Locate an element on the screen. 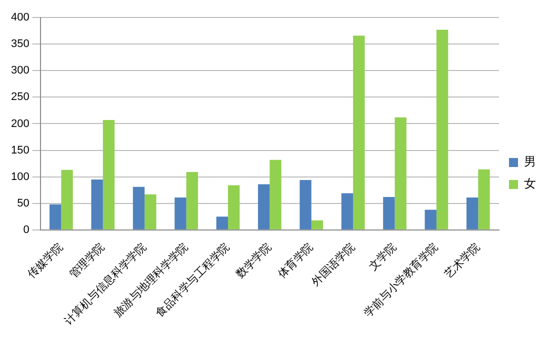  x-tick-label: 文学院 is located at coordinates (382, 257).